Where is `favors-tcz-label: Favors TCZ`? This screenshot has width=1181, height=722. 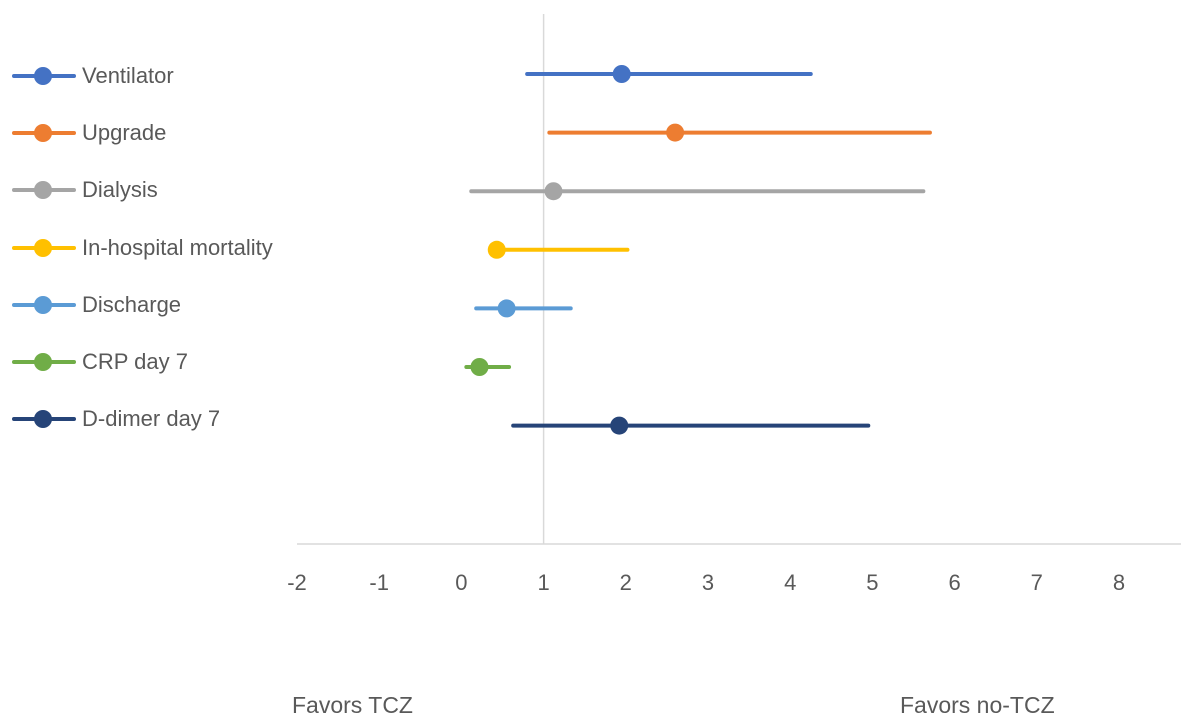
favors-tcz-label: Favors TCZ is located at coordinates (352, 705).